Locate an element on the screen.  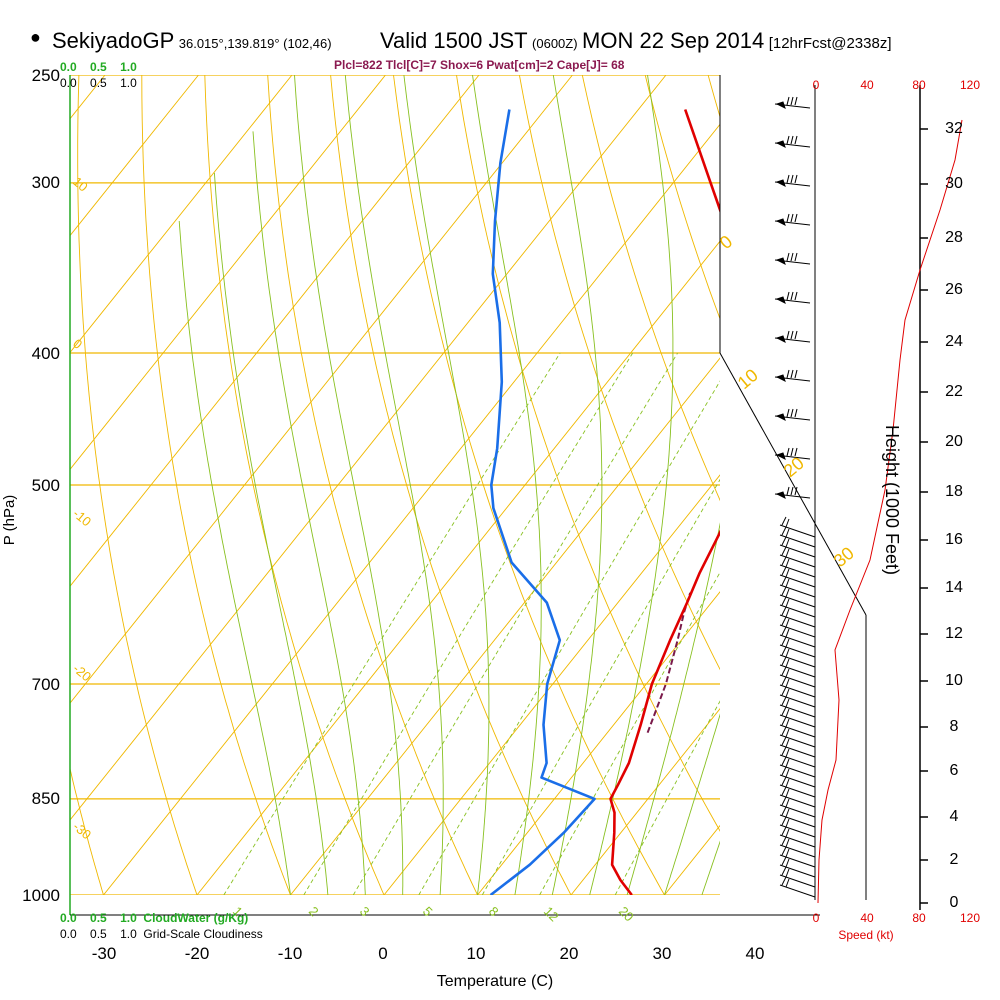
adiabat-label: -30 is located at coordinates (82, 831).